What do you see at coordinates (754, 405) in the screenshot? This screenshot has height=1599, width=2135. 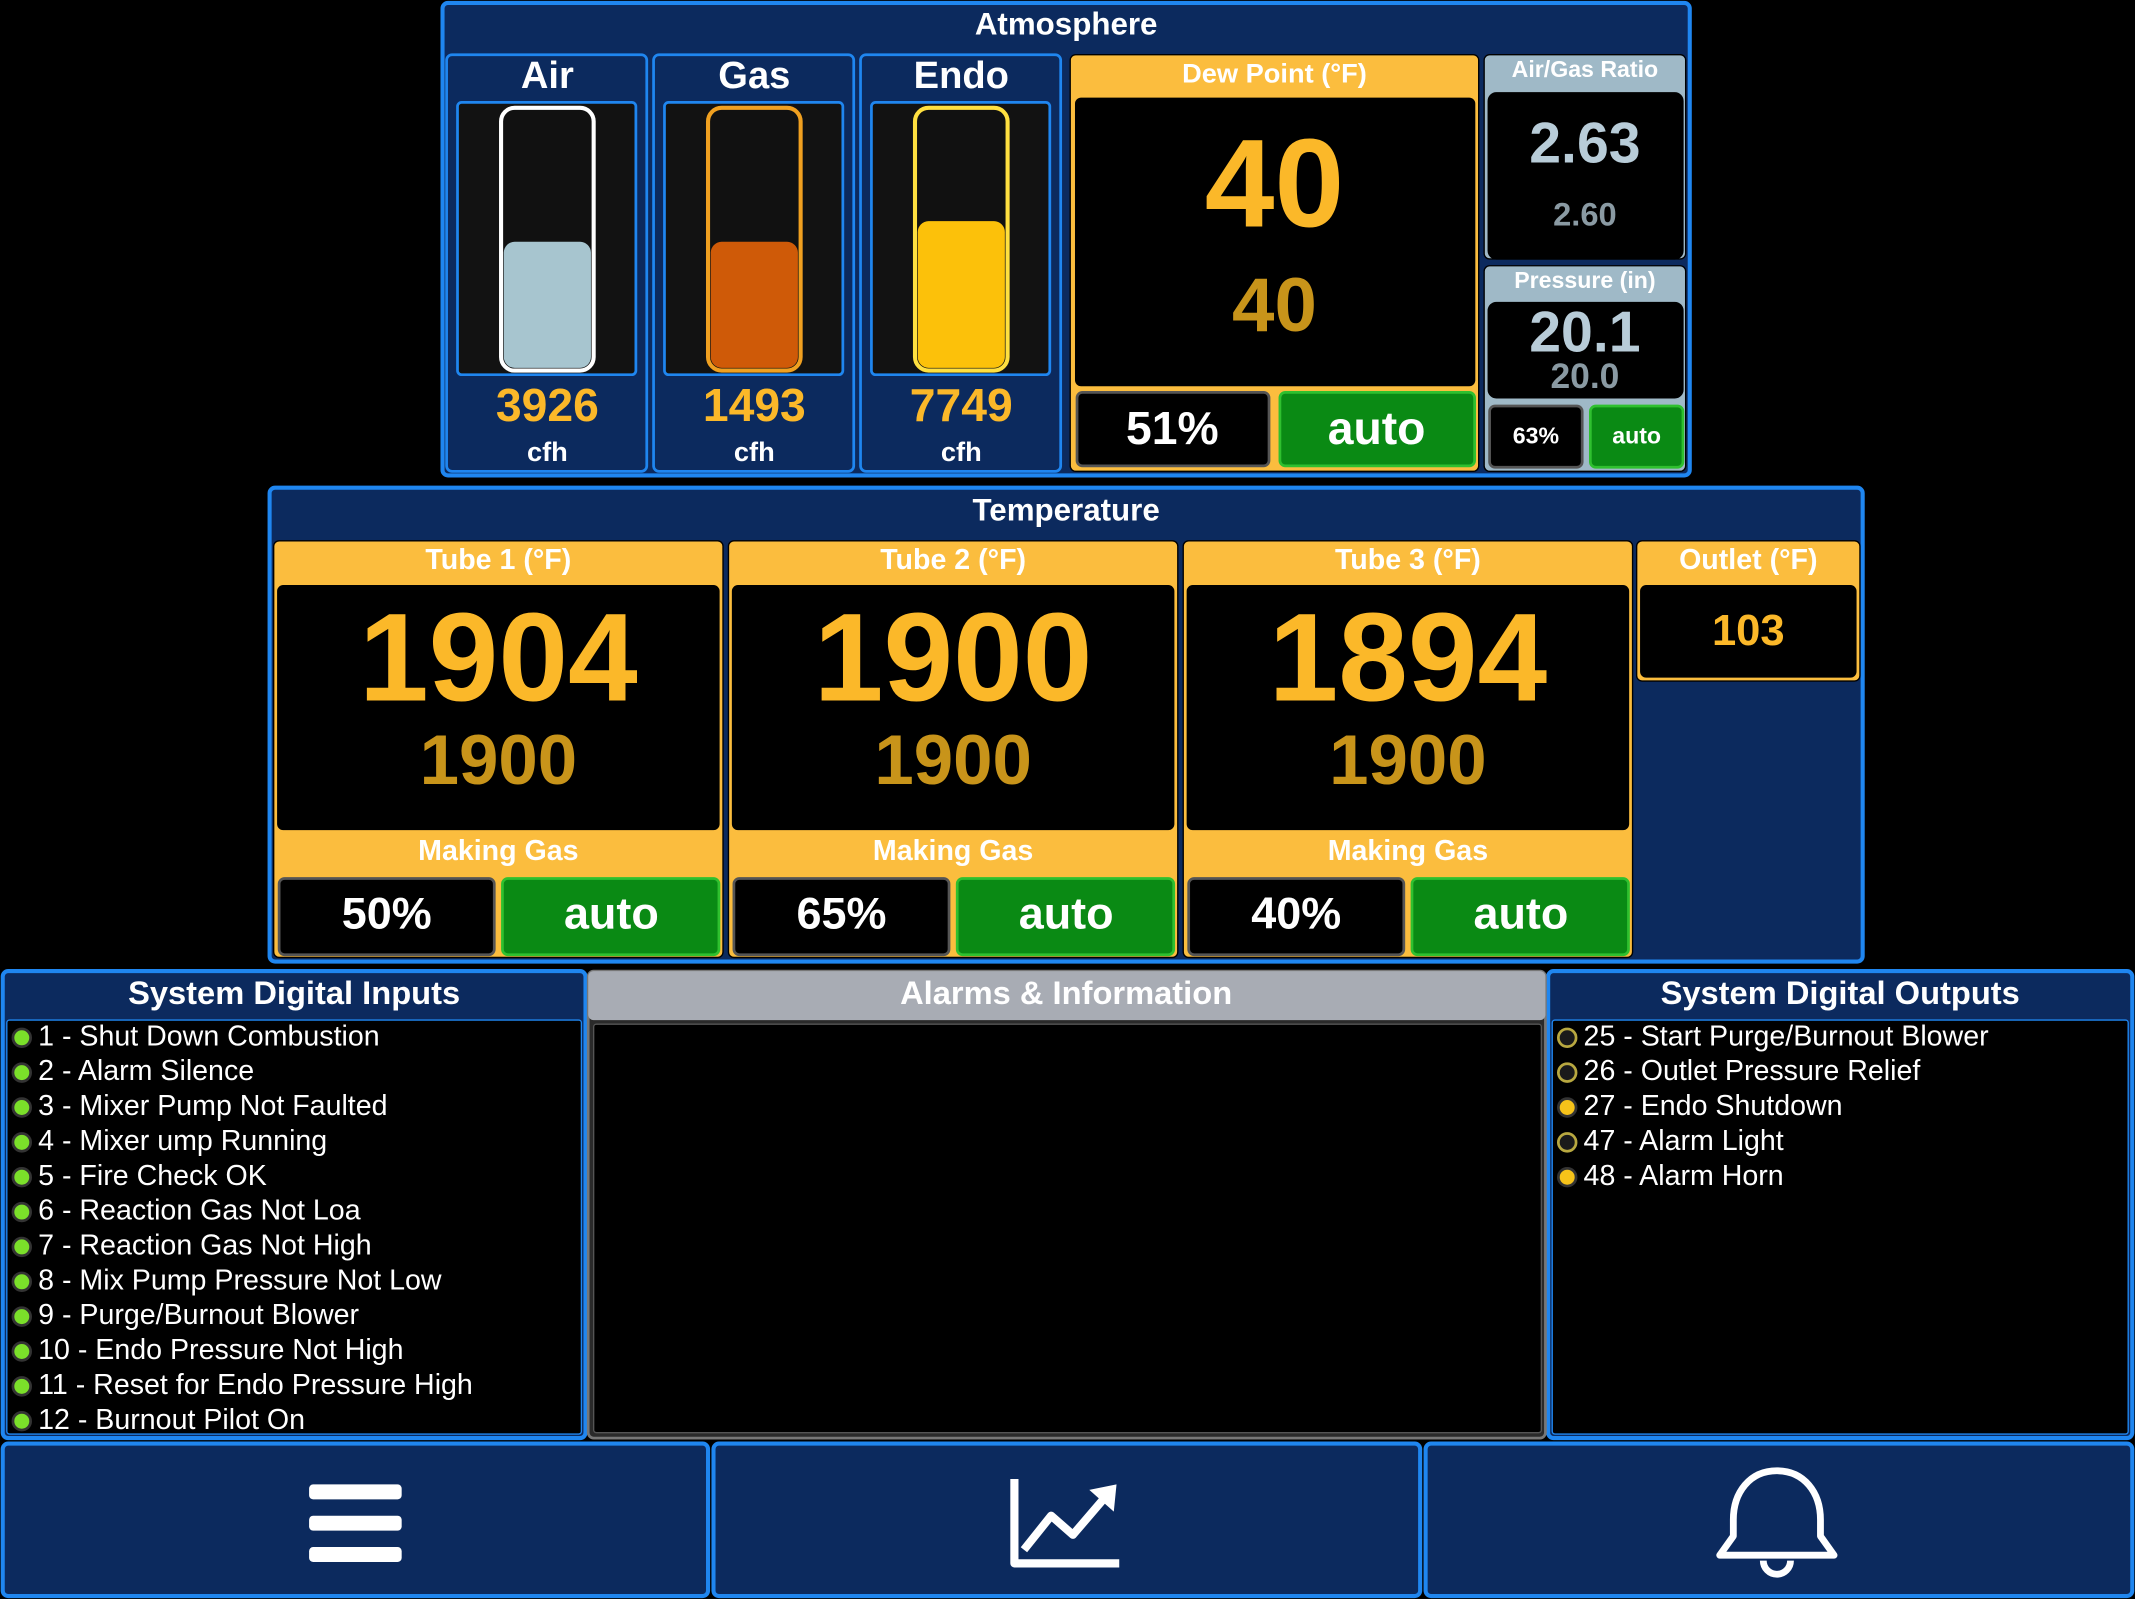 I see `gauge-value: 1493` at bounding box center [754, 405].